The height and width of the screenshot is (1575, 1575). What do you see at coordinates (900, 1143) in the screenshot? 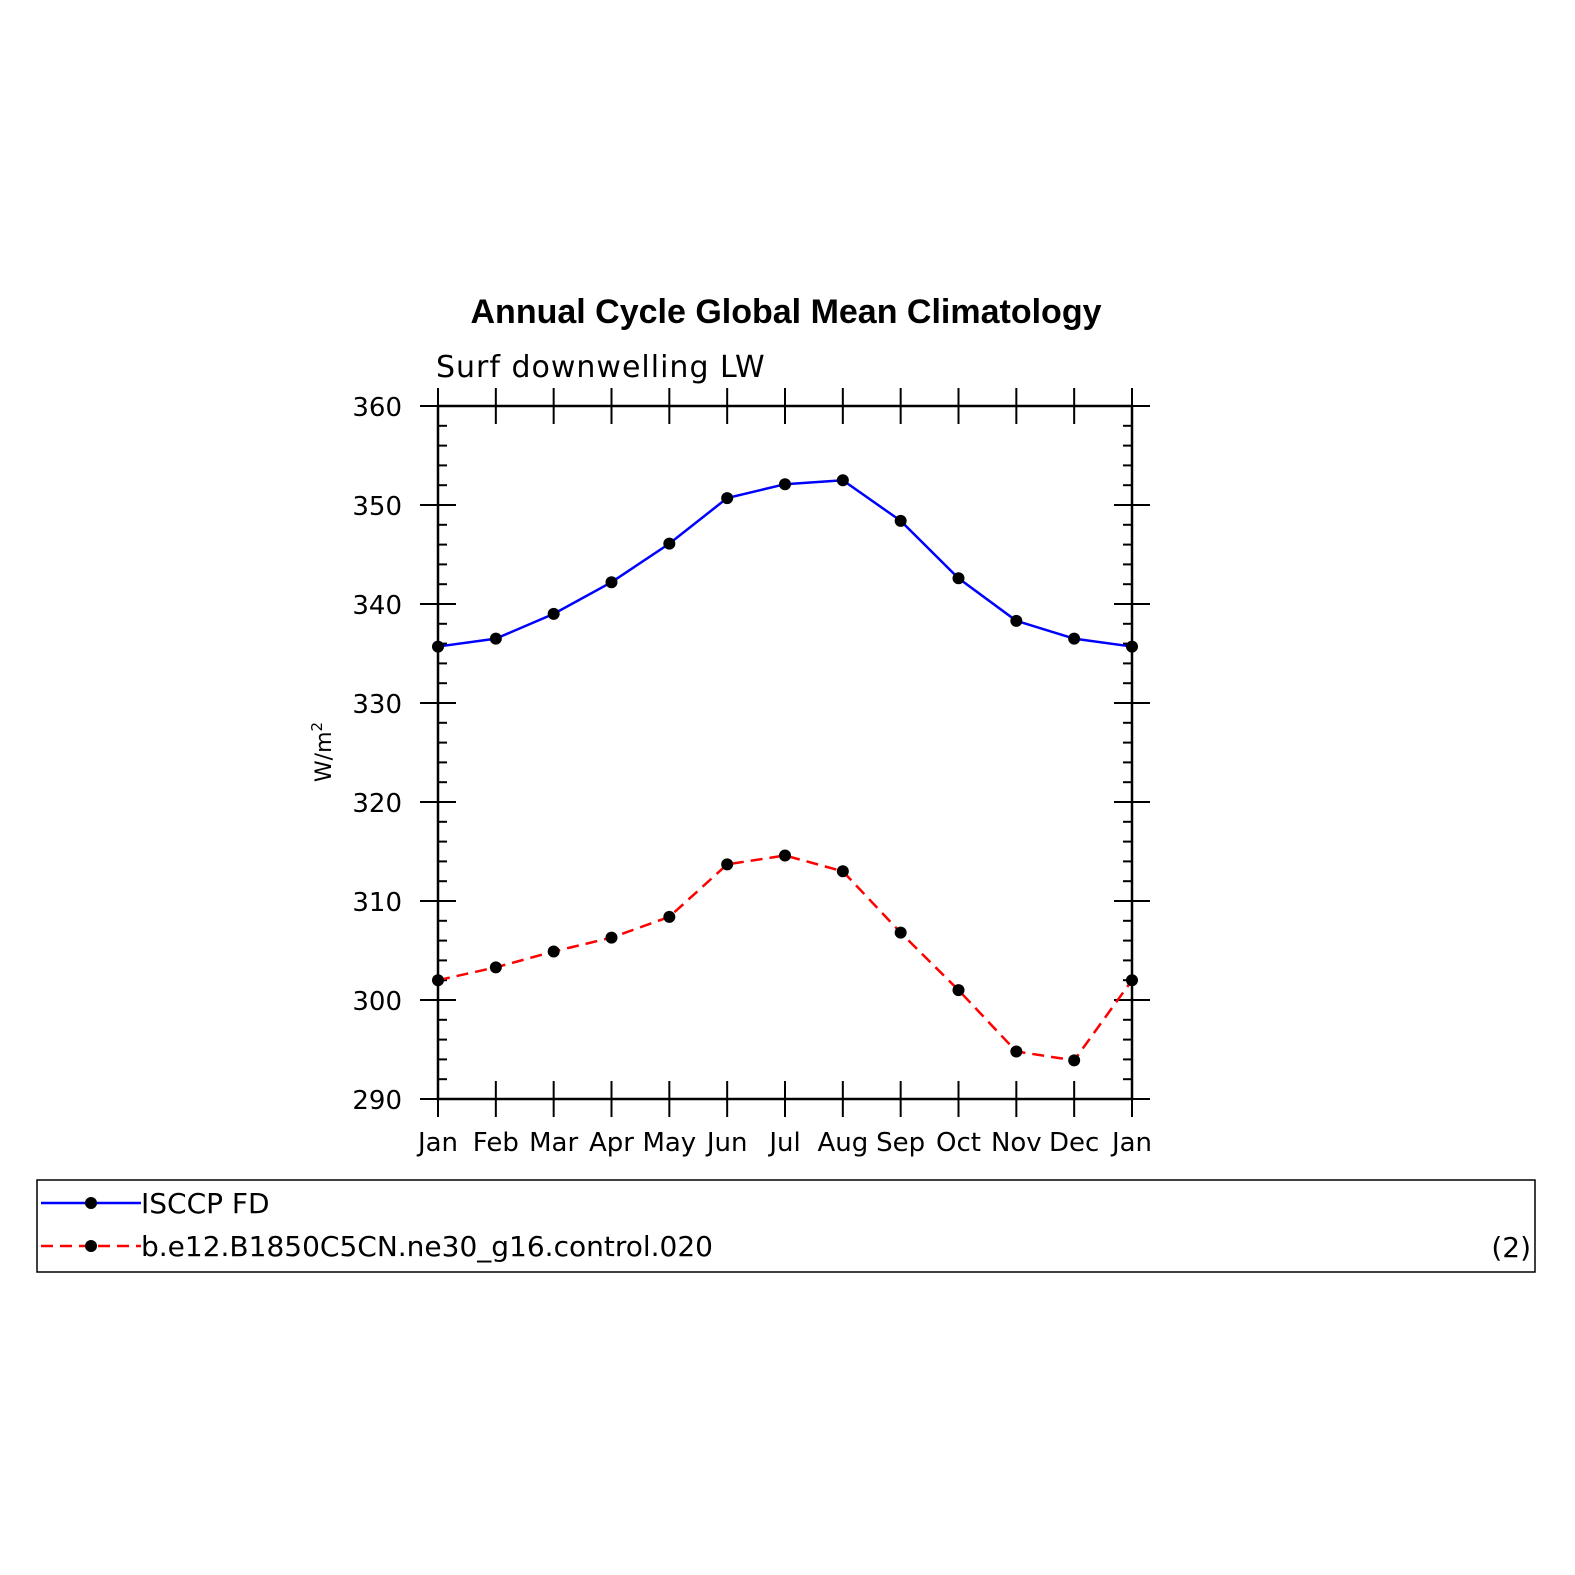
I see `x-tick-label: Sep` at bounding box center [900, 1143].